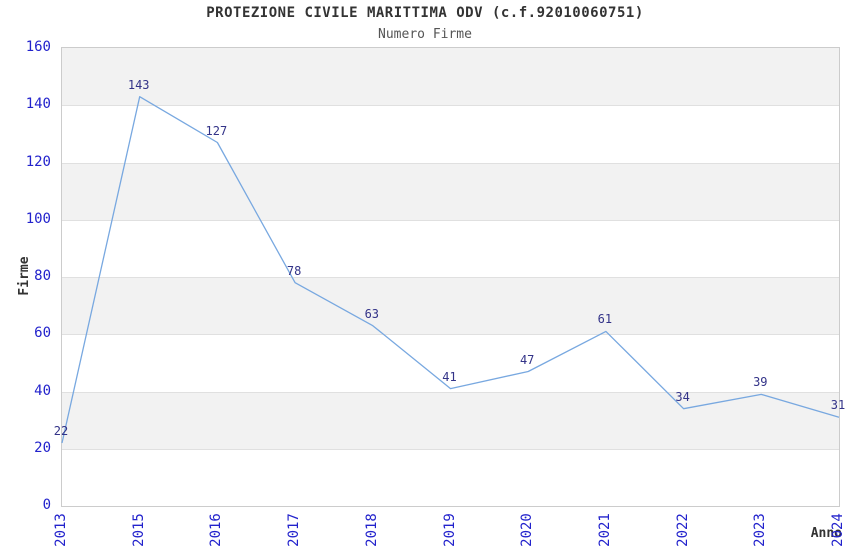 This screenshot has width=850, height=550. What do you see at coordinates (294, 270) in the screenshot?
I see `data-point-label: 78` at bounding box center [294, 270].